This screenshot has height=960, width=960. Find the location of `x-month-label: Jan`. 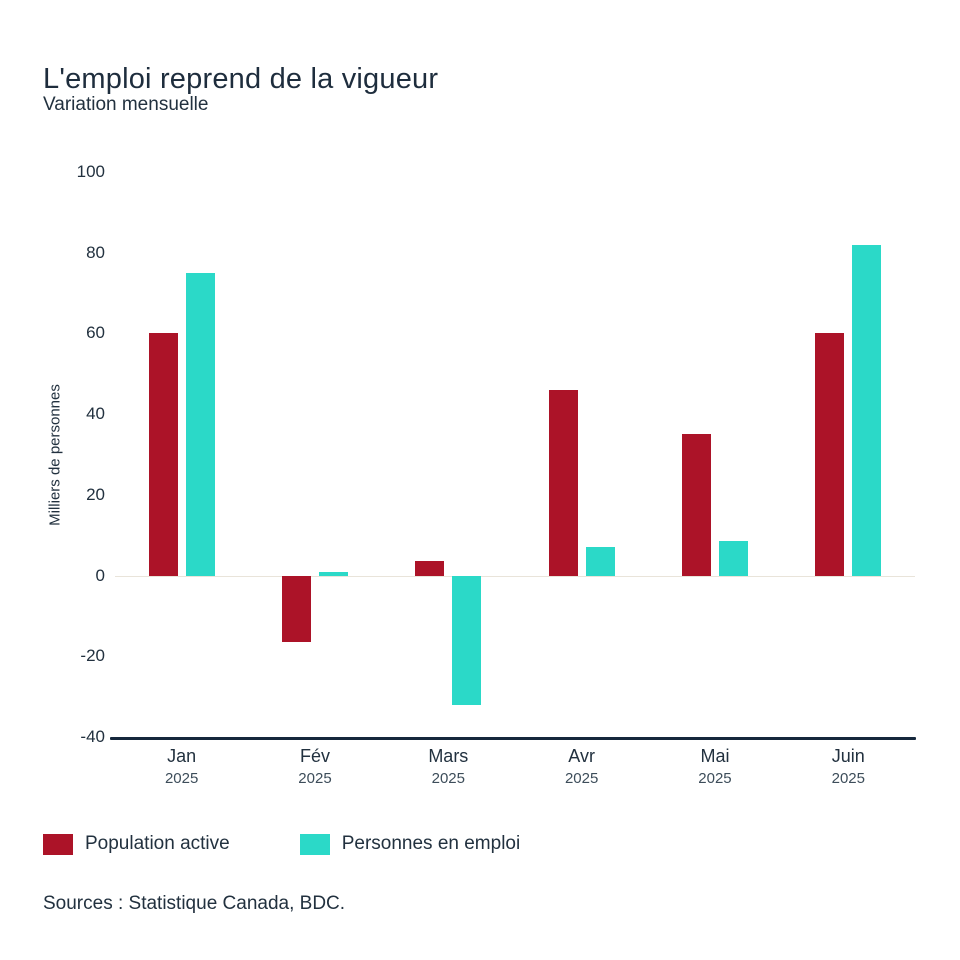

x-month-label: Jan is located at coordinates (182, 756).